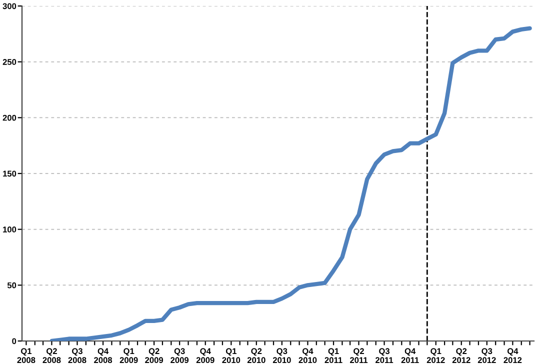 This screenshot has width=536, height=364. I want to click on y-tick-label: 200, so click(9, 117).